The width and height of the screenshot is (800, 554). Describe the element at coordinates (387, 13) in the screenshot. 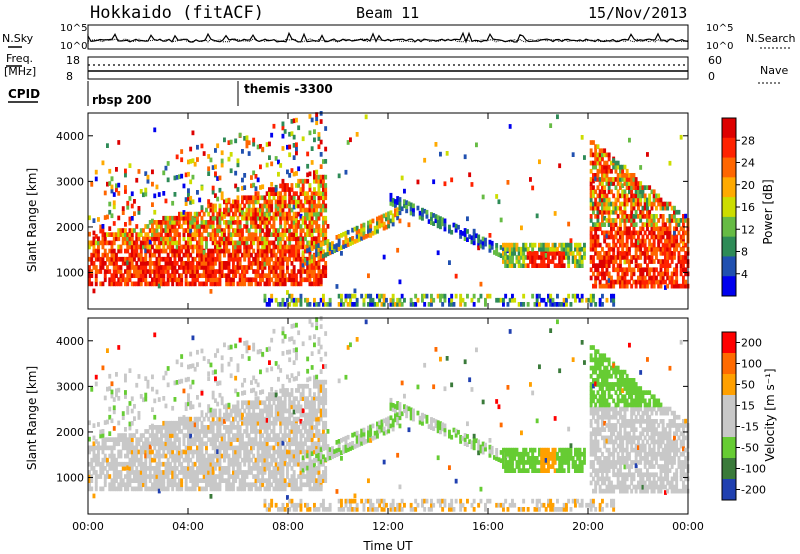

I see `beam-title: Beam 11` at that location.